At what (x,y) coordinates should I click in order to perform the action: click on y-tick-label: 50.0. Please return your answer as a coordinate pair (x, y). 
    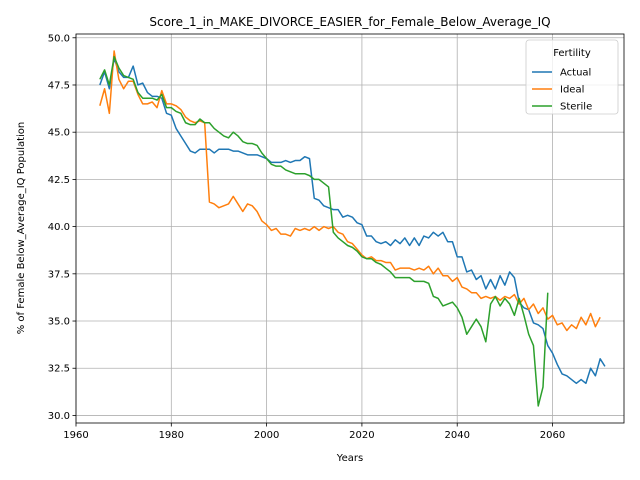
    Looking at the image, I should click on (59, 38).